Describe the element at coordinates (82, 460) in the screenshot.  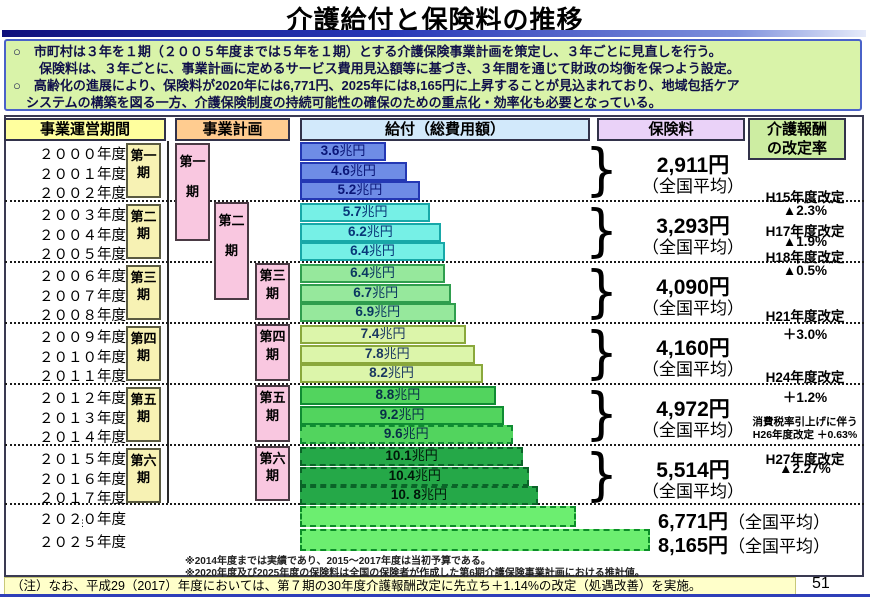
I see `year-label: ２０１５年度` at that location.